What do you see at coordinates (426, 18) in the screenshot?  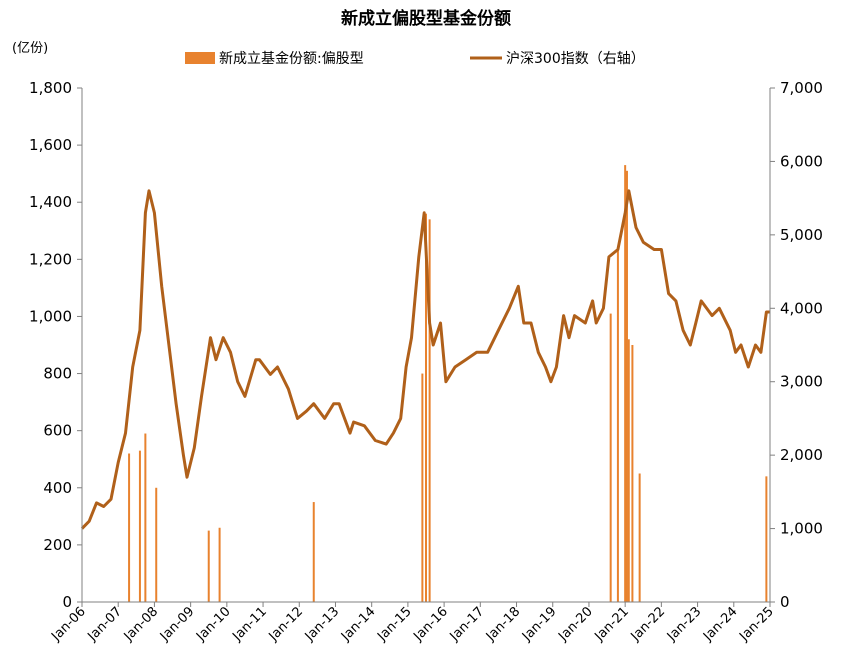 I see `chart-title: 新成立偏股型基金份额` at bounding box center [426, 18].